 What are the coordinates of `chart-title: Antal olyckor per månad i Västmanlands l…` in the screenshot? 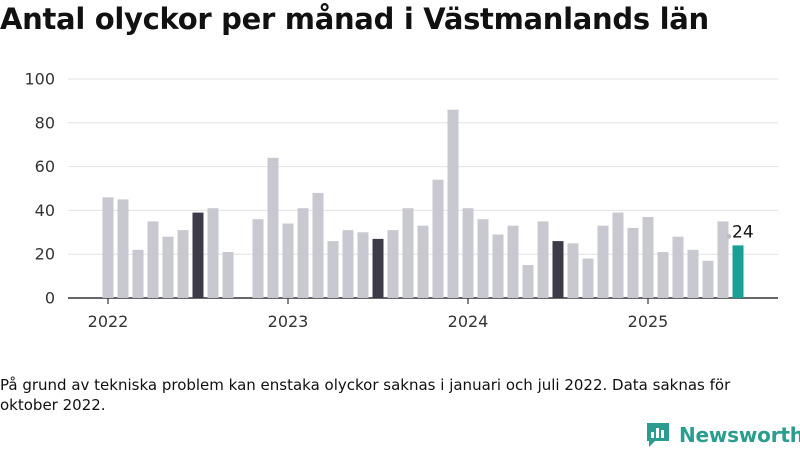 It's located at (354, 19).